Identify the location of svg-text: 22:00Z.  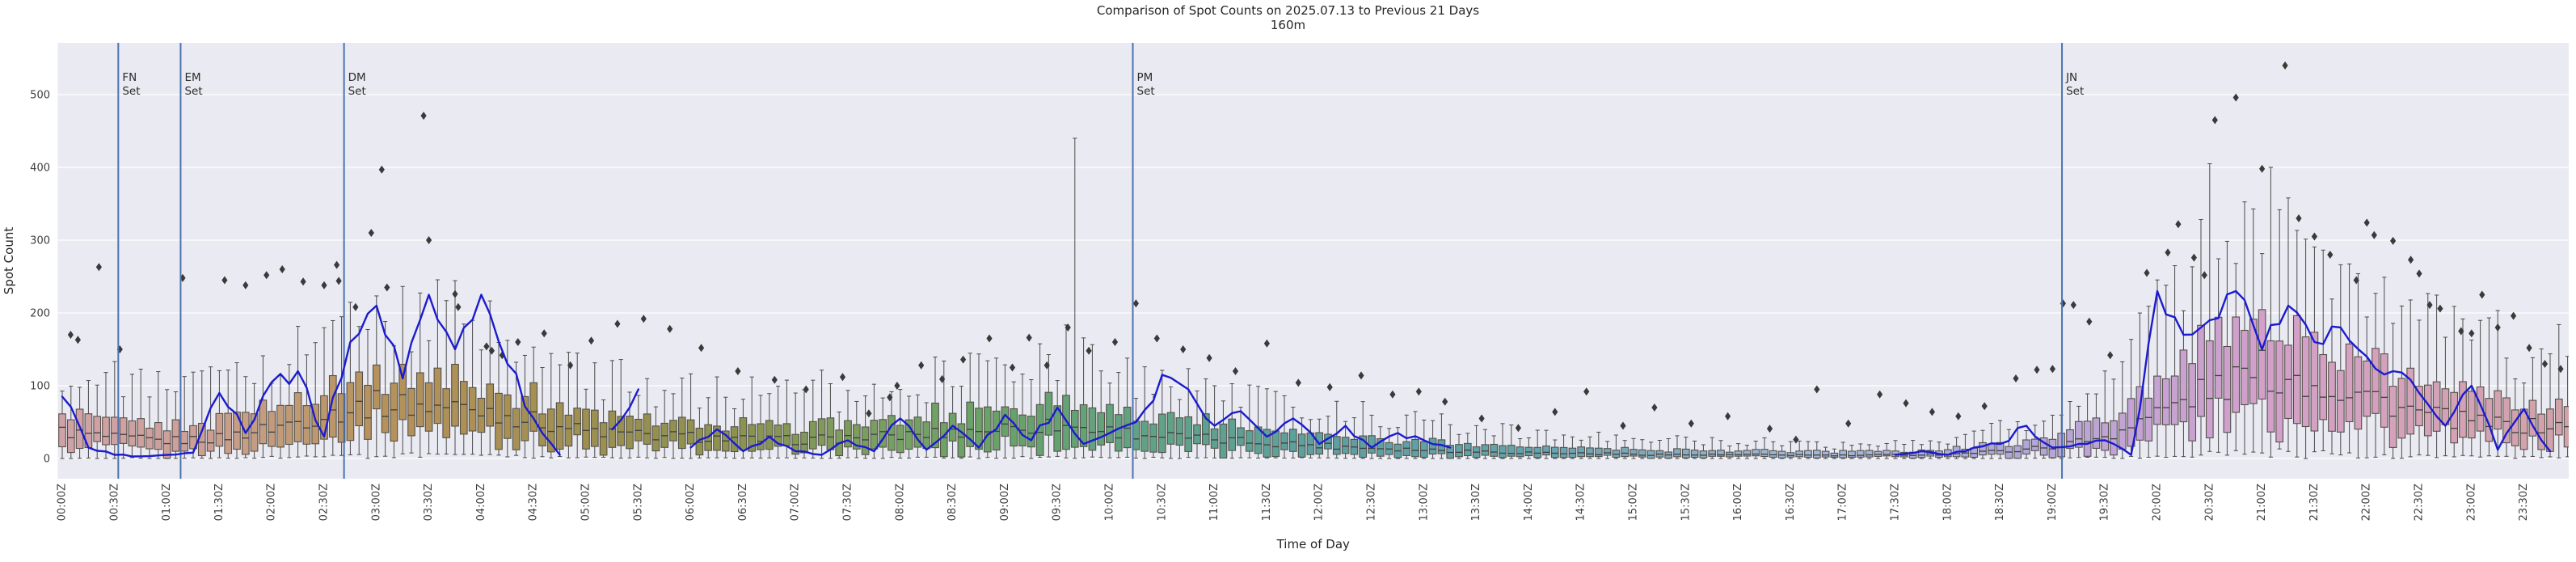
(2367, 503).